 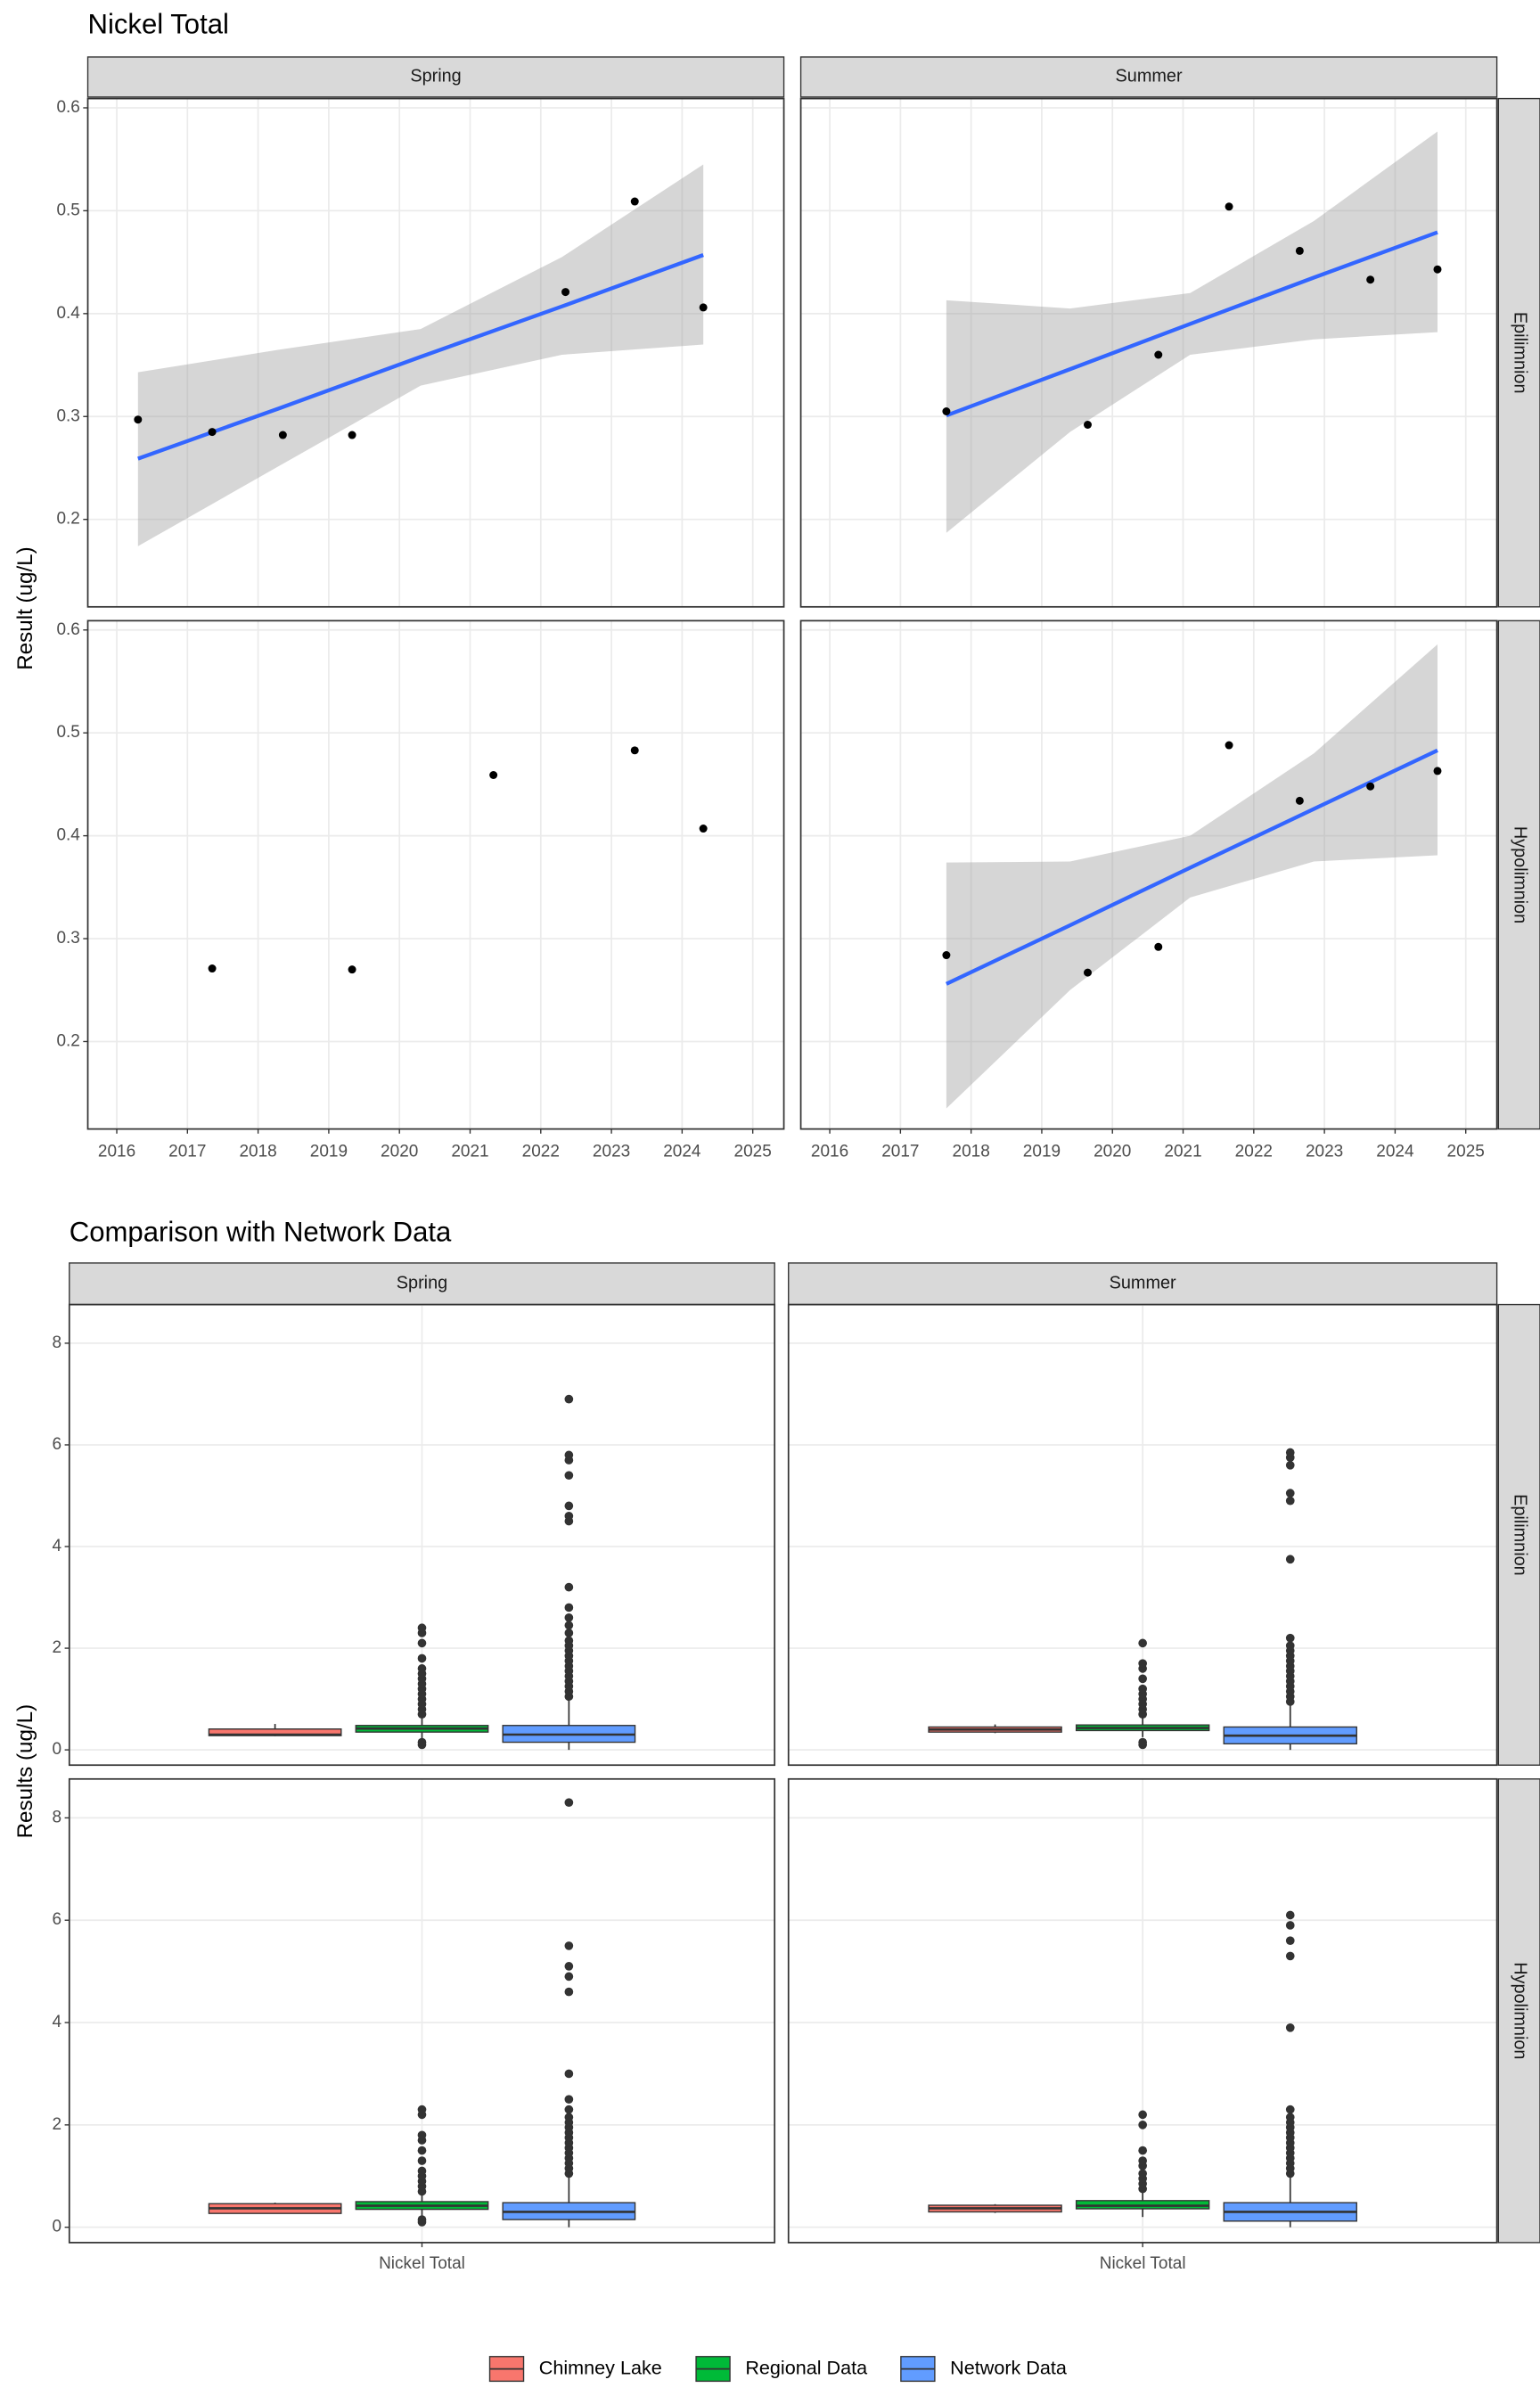 I want to click on y-tick-label: 0.6, so click(x=67, y=107).